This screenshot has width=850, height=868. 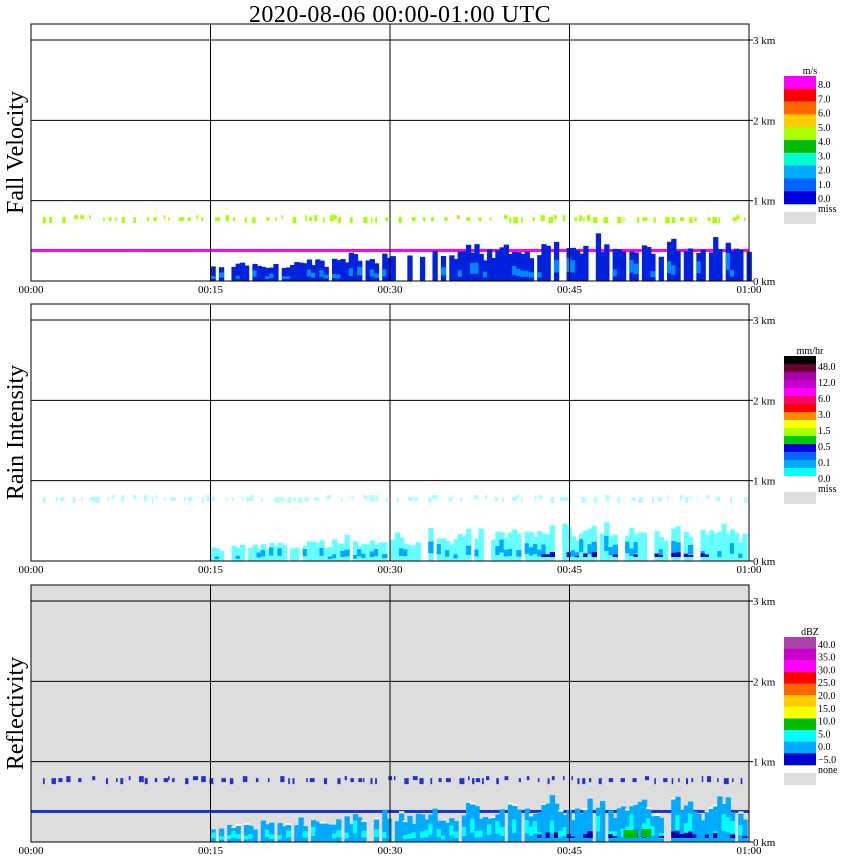 I want to click on colorbar-label: 6.0, so click(x=824, y=114).